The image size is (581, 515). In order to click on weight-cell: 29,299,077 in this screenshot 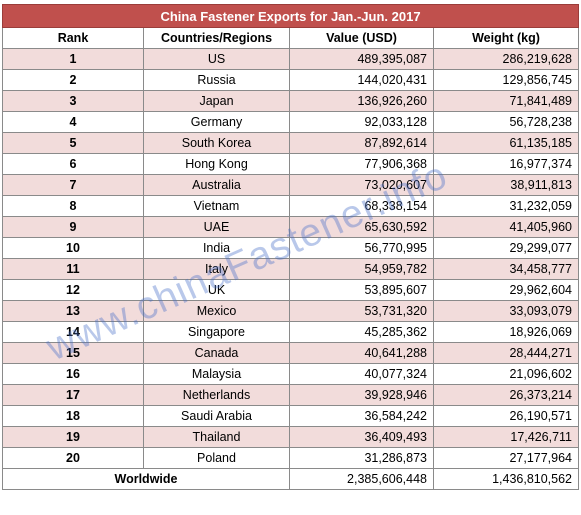, I will do `click(506, 248)`.